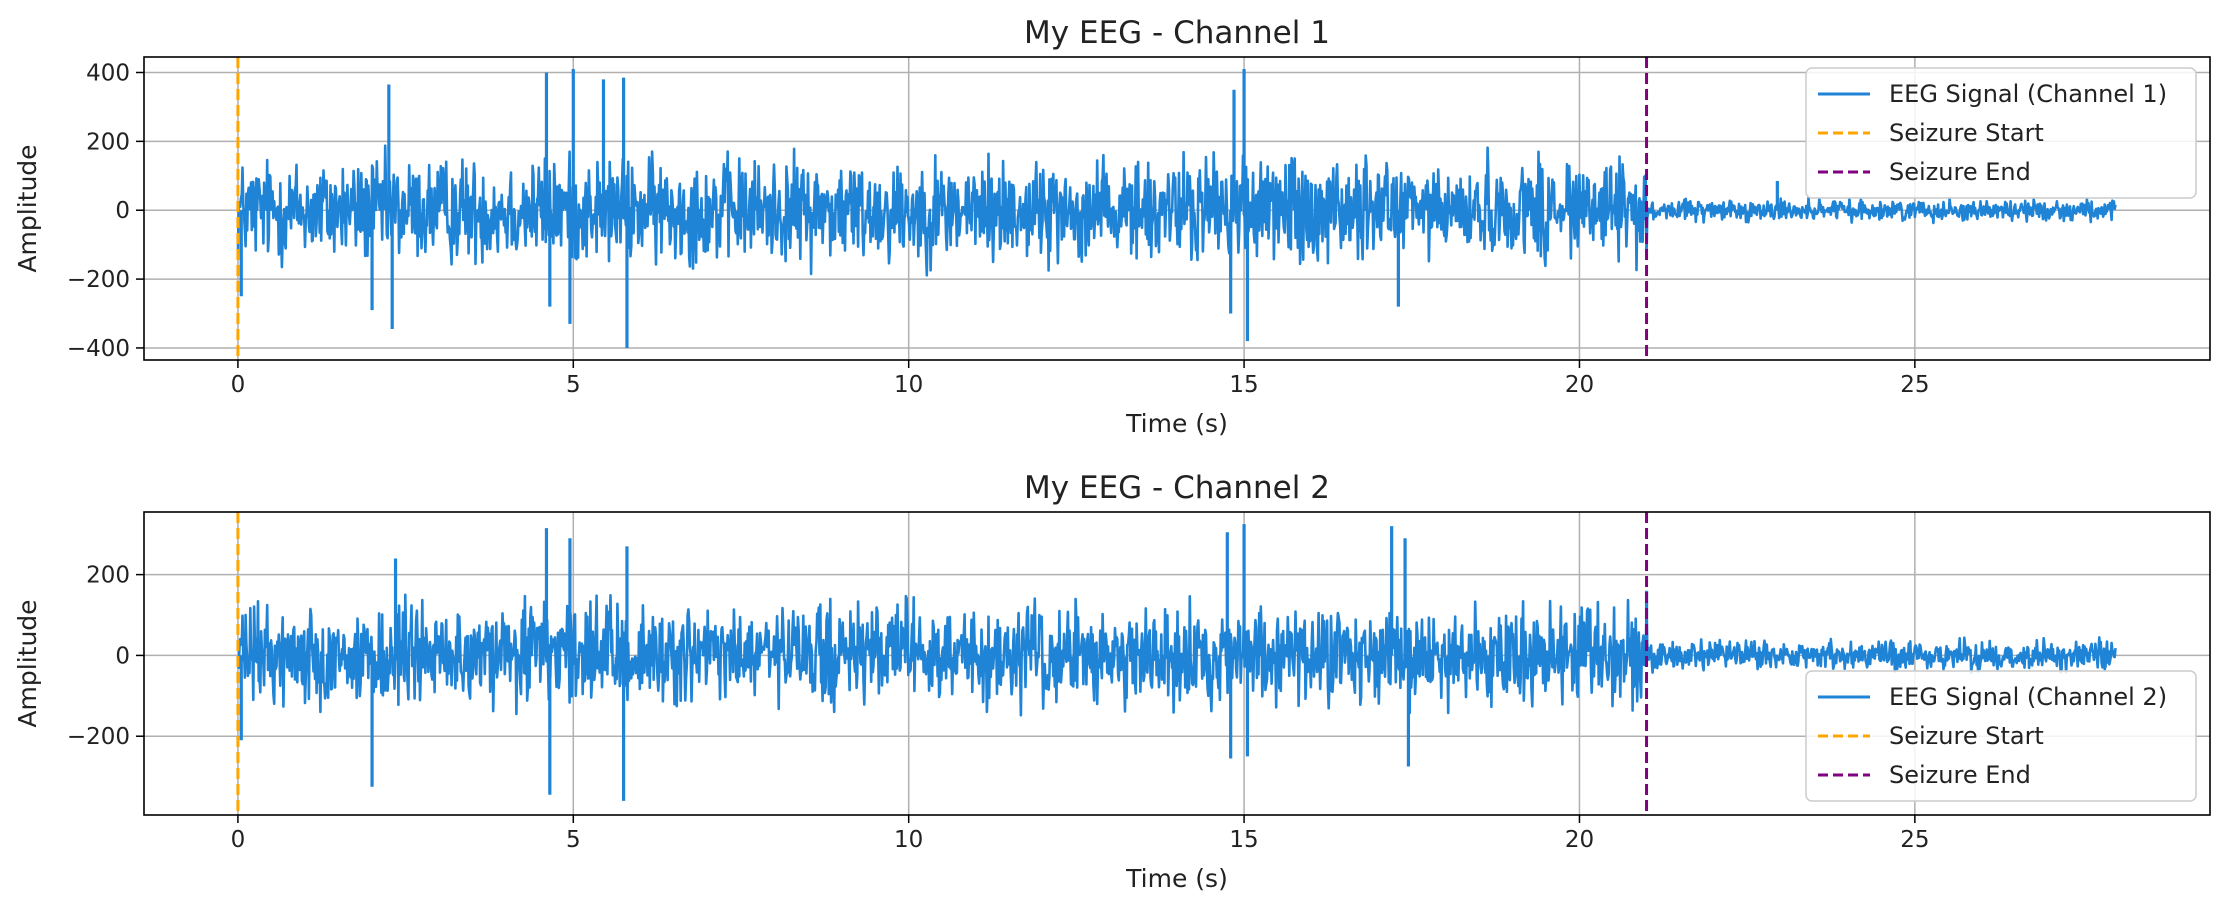 This screenshot has width=2228, height=907. I want to click on chart-title: My EEG - Channel 1, so click(1177, 33).